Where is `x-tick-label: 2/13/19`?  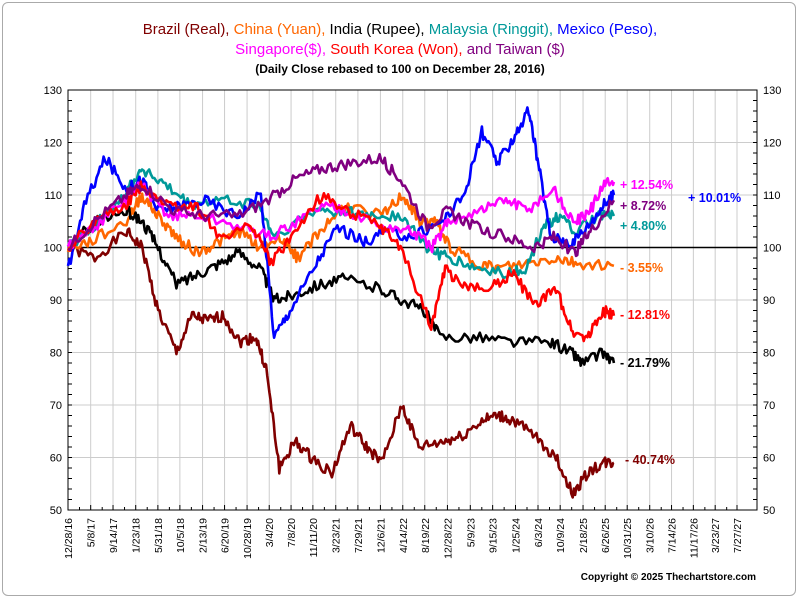
x-tick-label: 2/13/19 is located at coordinates (204, 535).